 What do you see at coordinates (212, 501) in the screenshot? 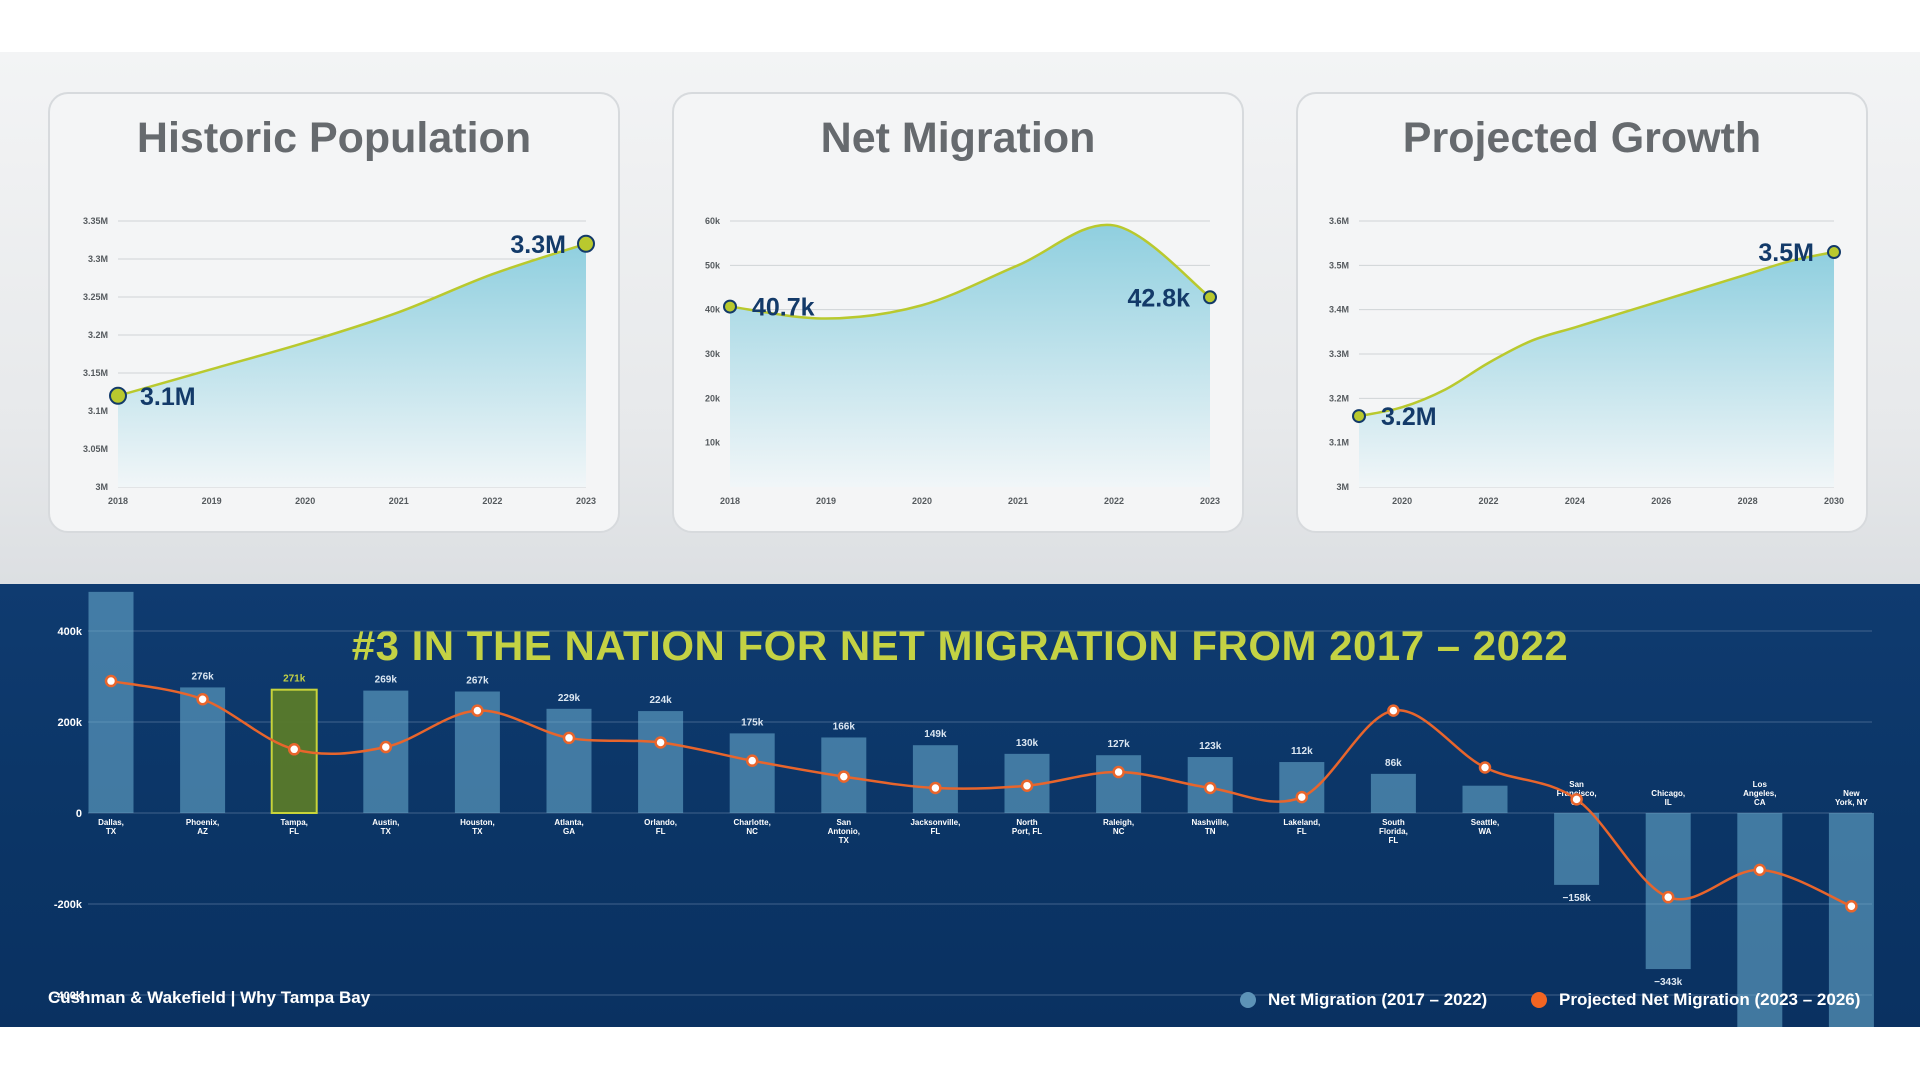
I see `x-tick-label: 2019` at bounding box center [212, 501].